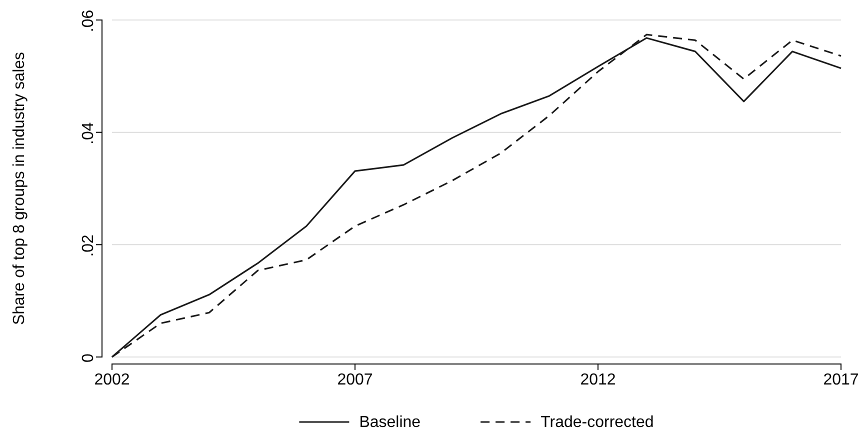 The height and width of the screenshot is (437, 866). What do you see at coordinates (390, 422) in the screenshot?
I see `legend-label: Baseline` at bounding box center [390, 422].